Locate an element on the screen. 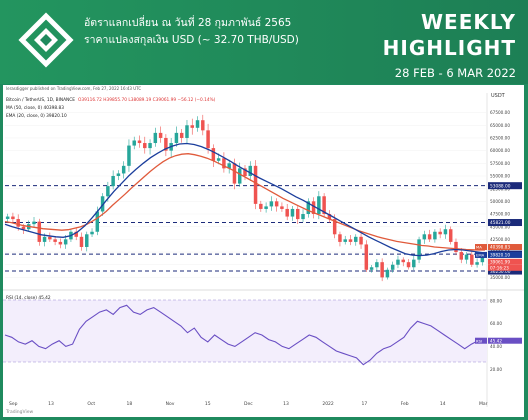 Image resolution: width=528 pixels, height=420 pixels. time-tick-label: 18 is located at coordinates (130, 404).